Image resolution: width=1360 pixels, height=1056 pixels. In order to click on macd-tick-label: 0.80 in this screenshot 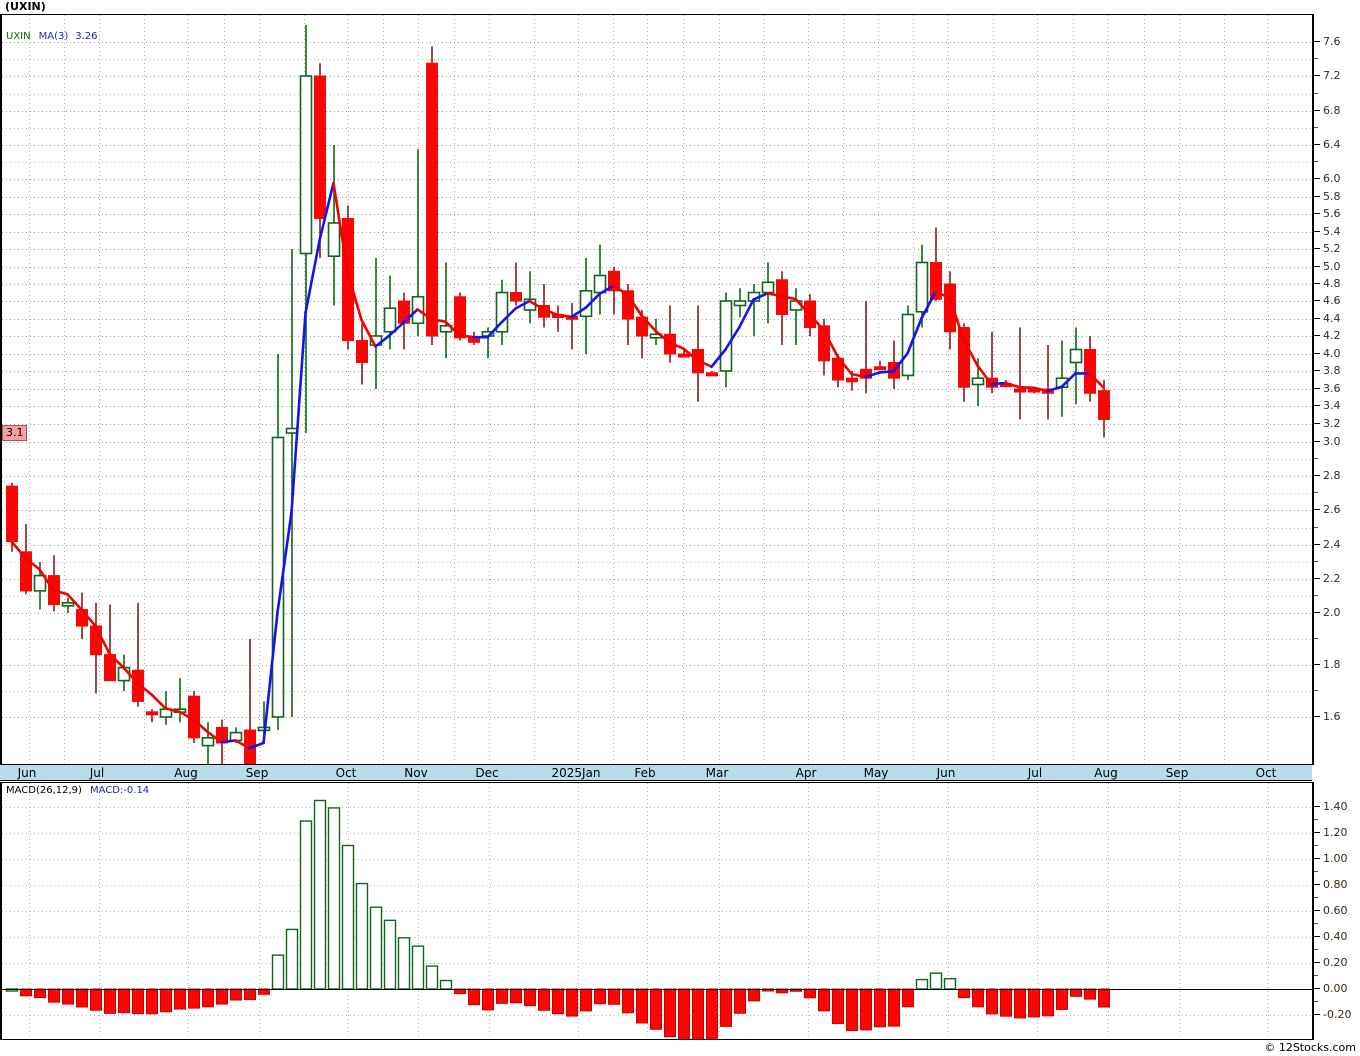, I will do `click(1335, 884)`.